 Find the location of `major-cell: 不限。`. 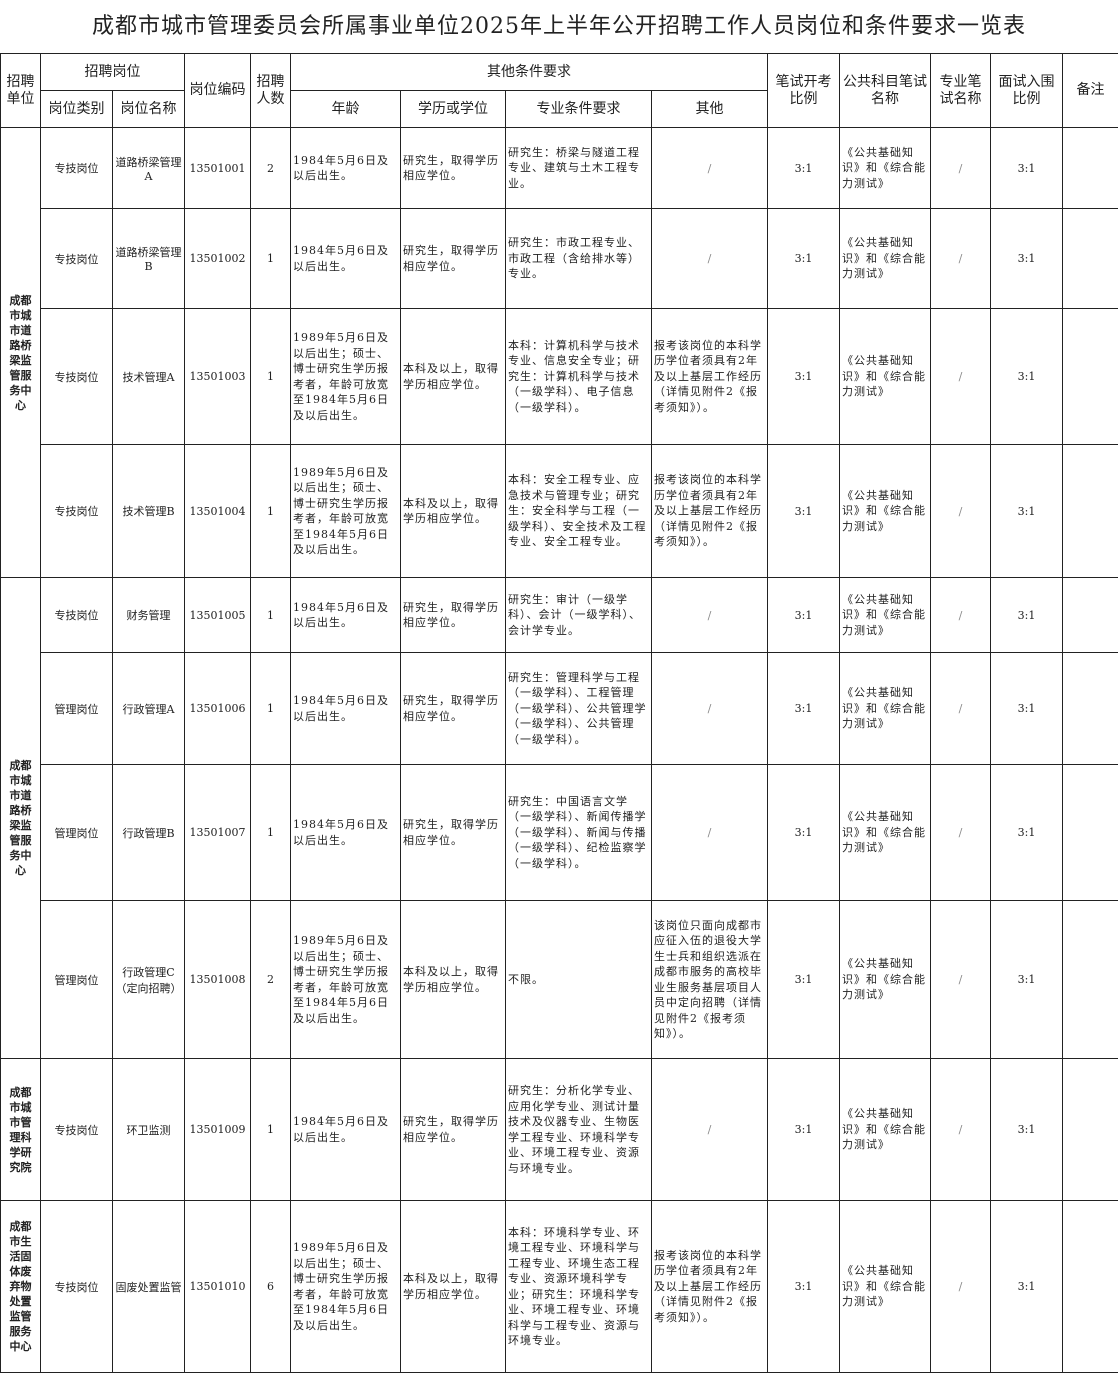

major-cell: 不限。 is located at coordinates (579, 980).